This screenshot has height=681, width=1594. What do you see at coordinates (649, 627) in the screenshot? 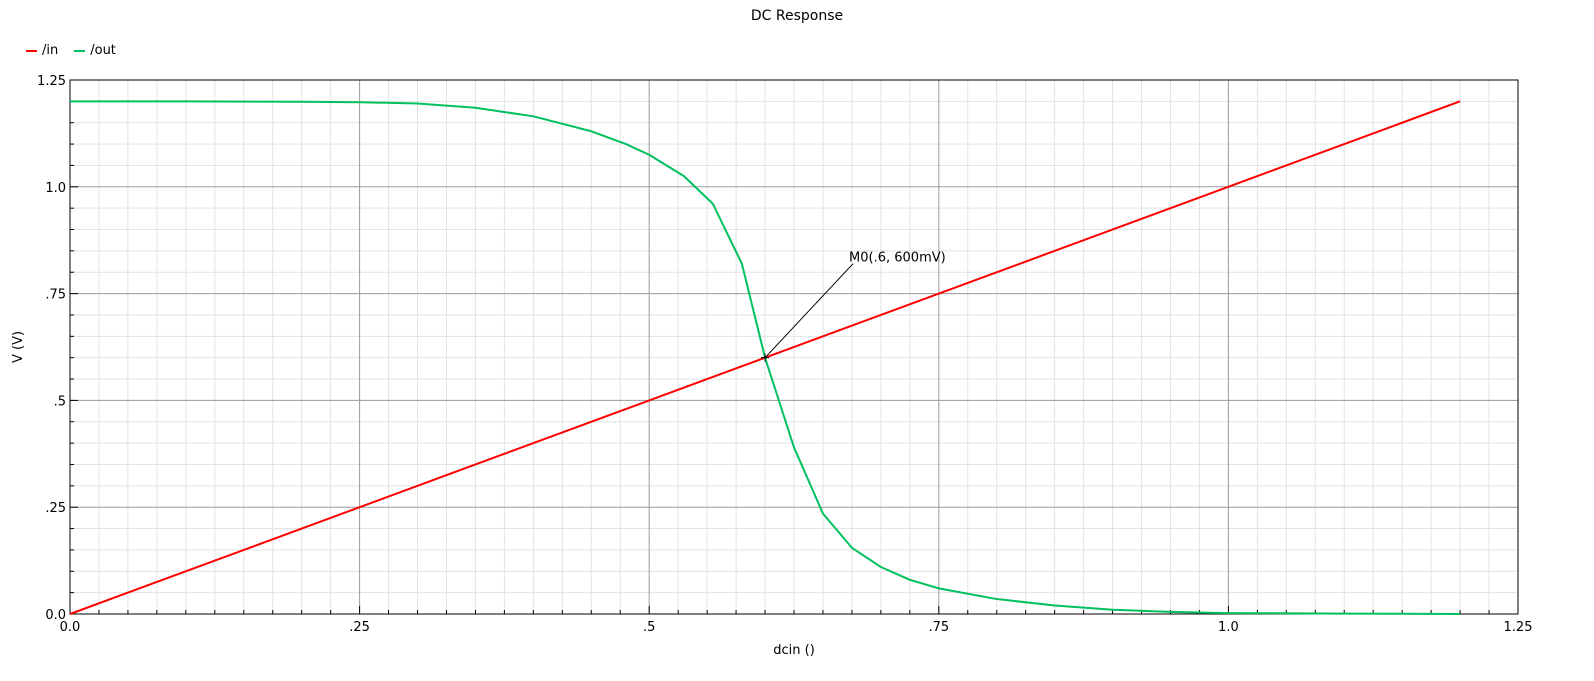
I see `x-tick-label: .5` at bounding box center [649, 627].